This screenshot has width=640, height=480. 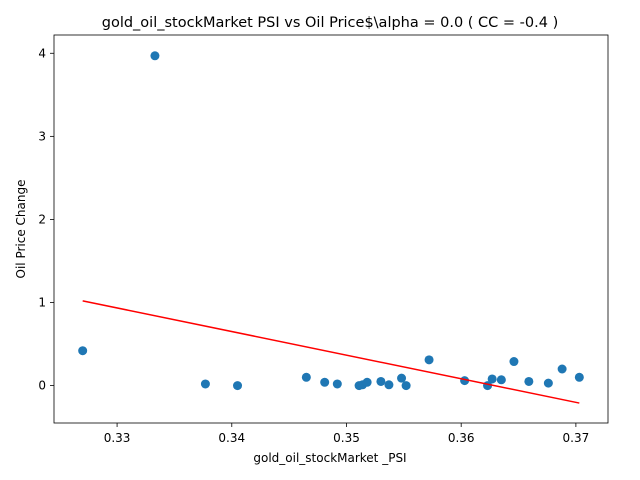 What do you see at coordinates (117, 438) in the screenshot?
I see `x-tick-label: 0.33` at bounding box center [117, 438].